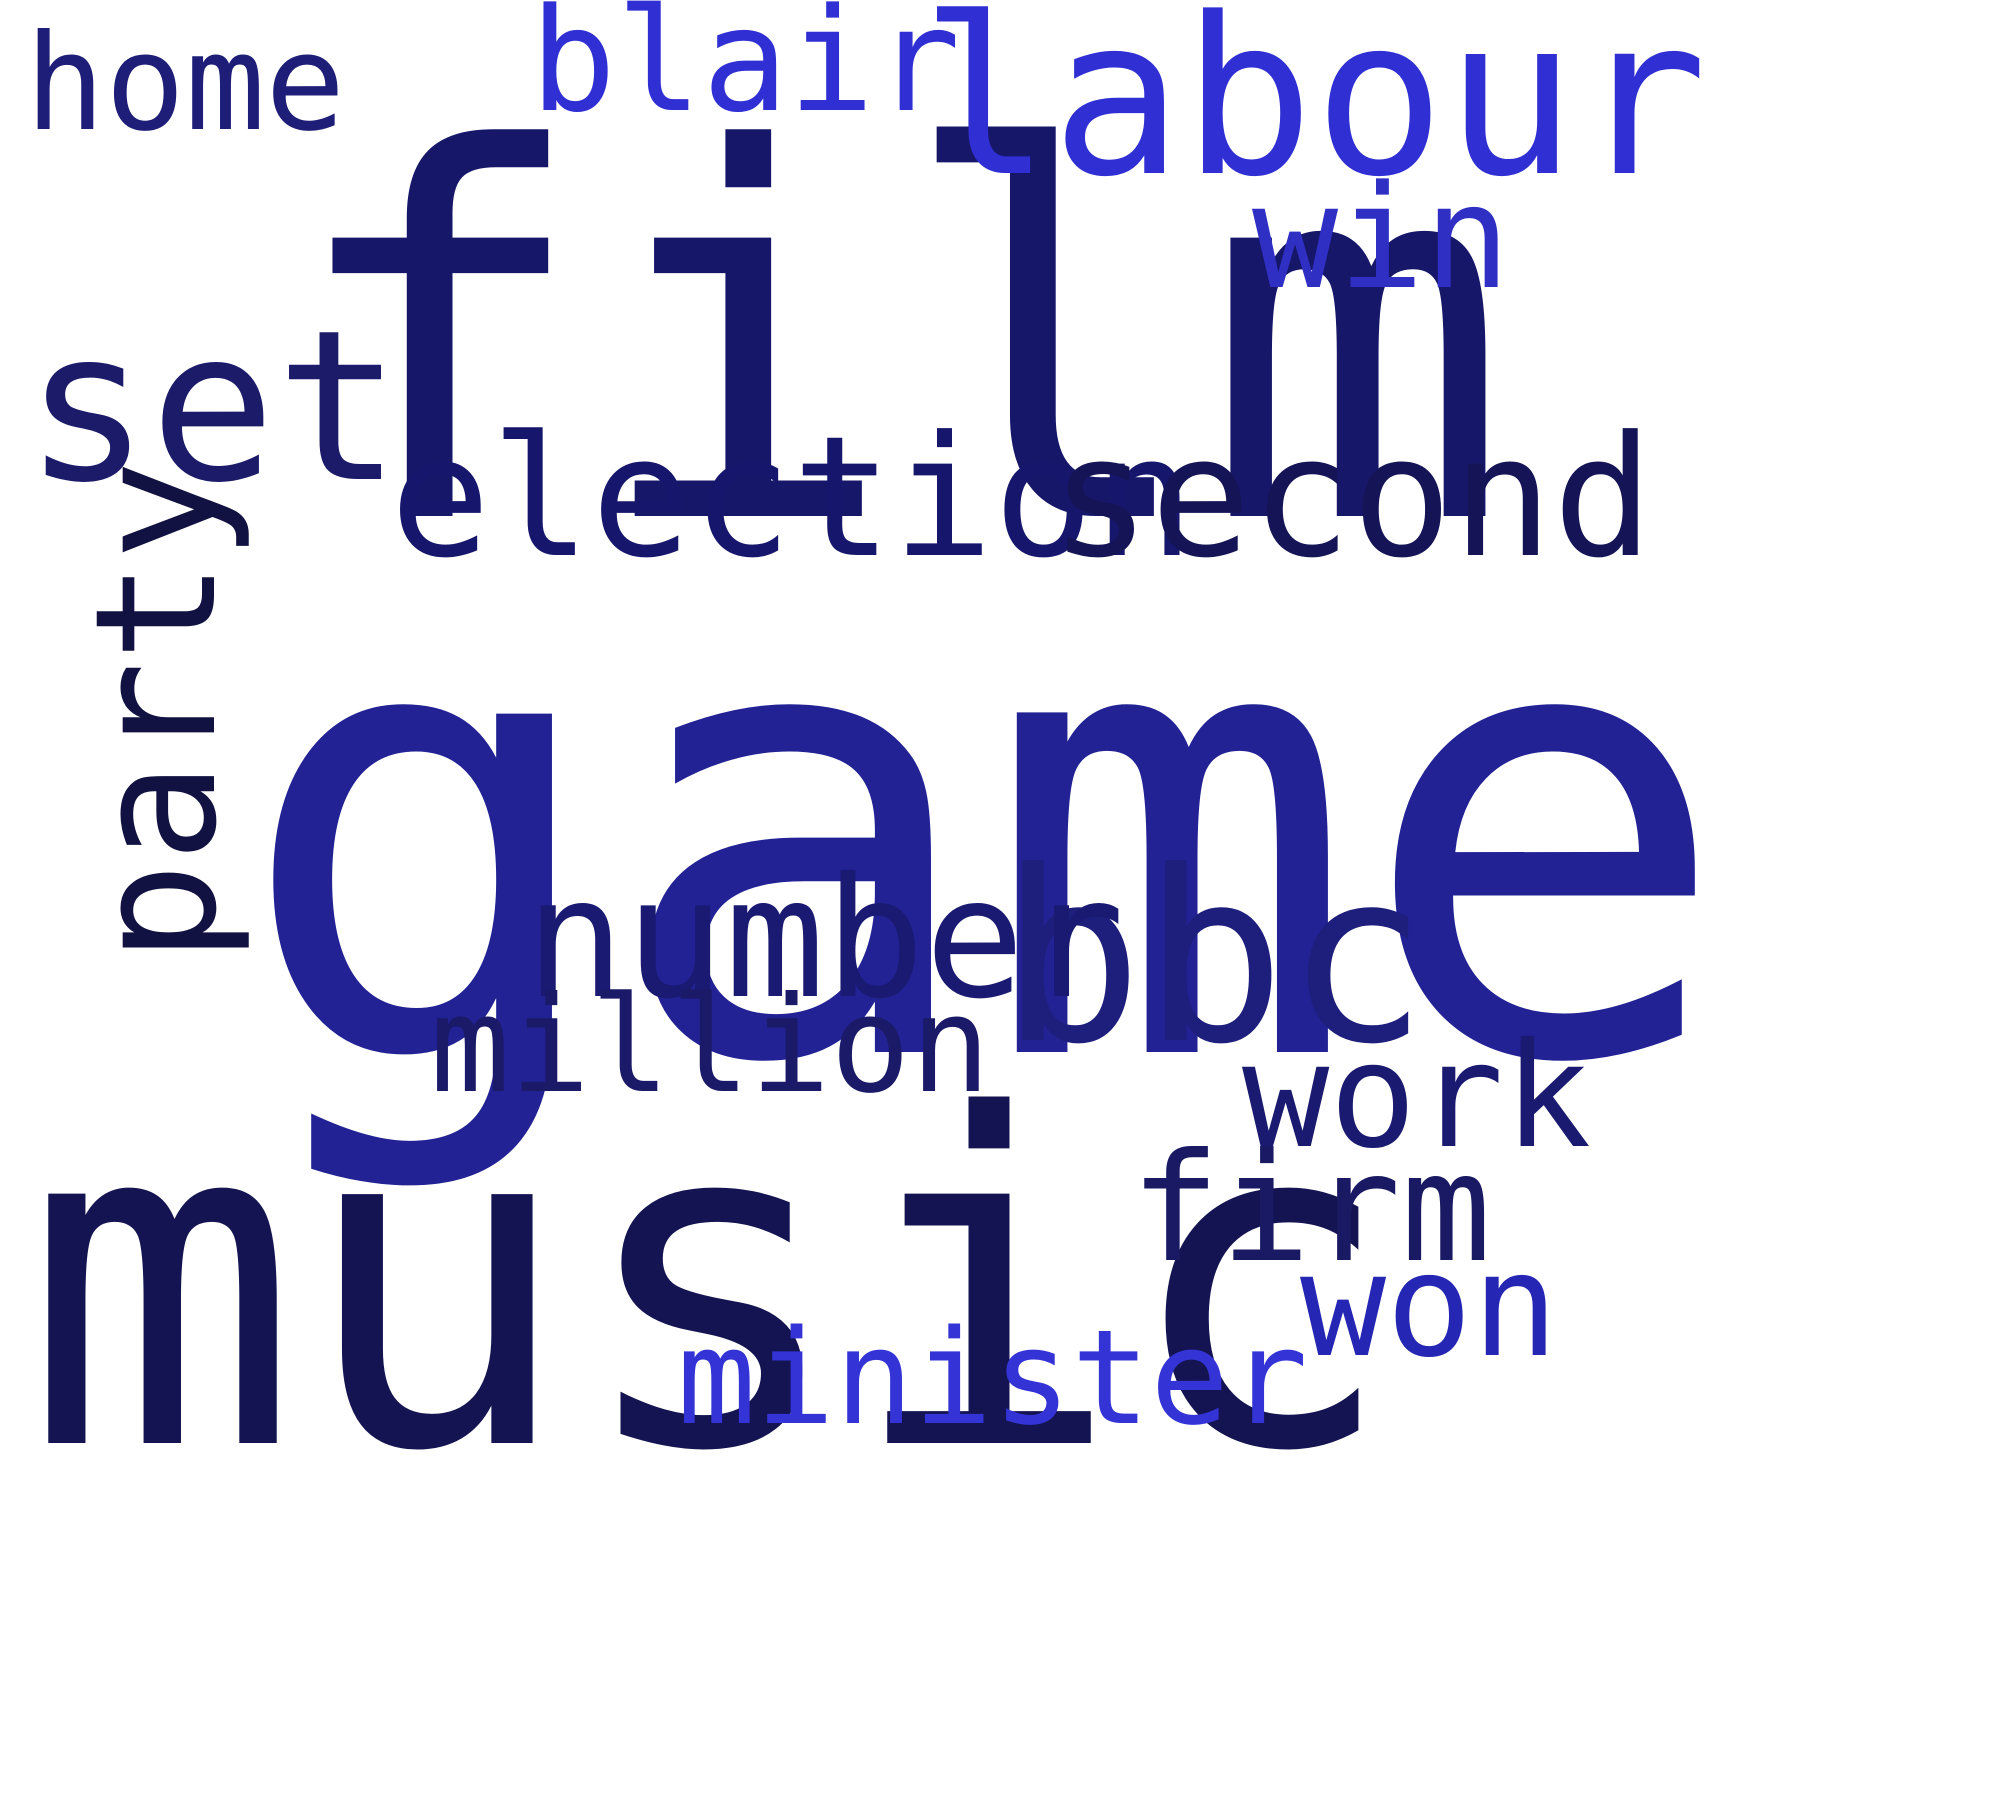 The height and width of the screenshot is (1800, 2000). Describe the element at coordinates (825, 939) in the screenshot. I see `word-number: number` at that location.